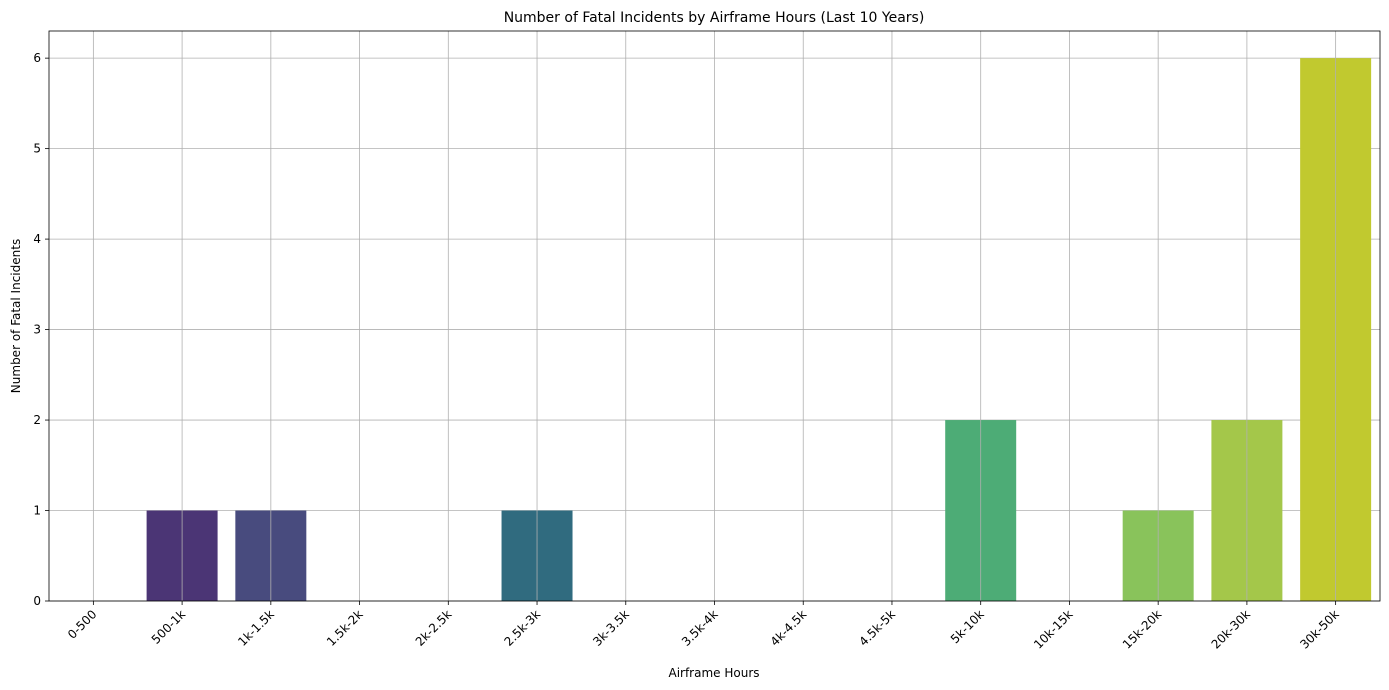  I want to click on y-tick-label: 5, so click(37, 149).